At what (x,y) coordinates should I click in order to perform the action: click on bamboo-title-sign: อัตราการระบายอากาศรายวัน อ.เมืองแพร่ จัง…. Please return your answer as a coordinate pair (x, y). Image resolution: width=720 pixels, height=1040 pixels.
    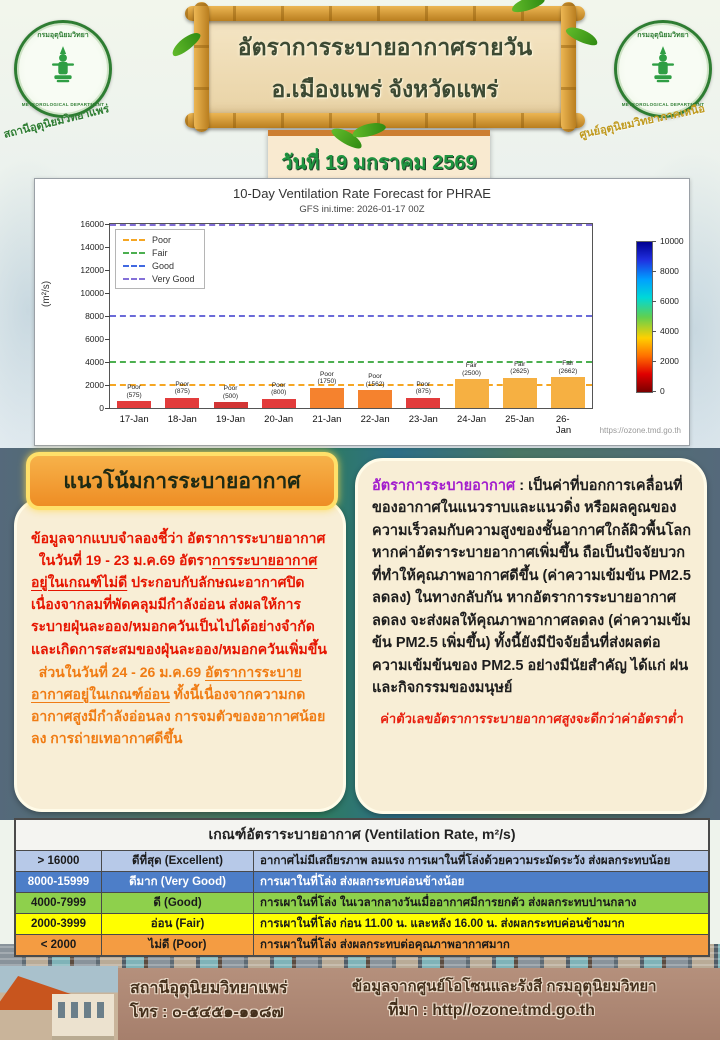
    Looking at the image, I should click on (384, 66).